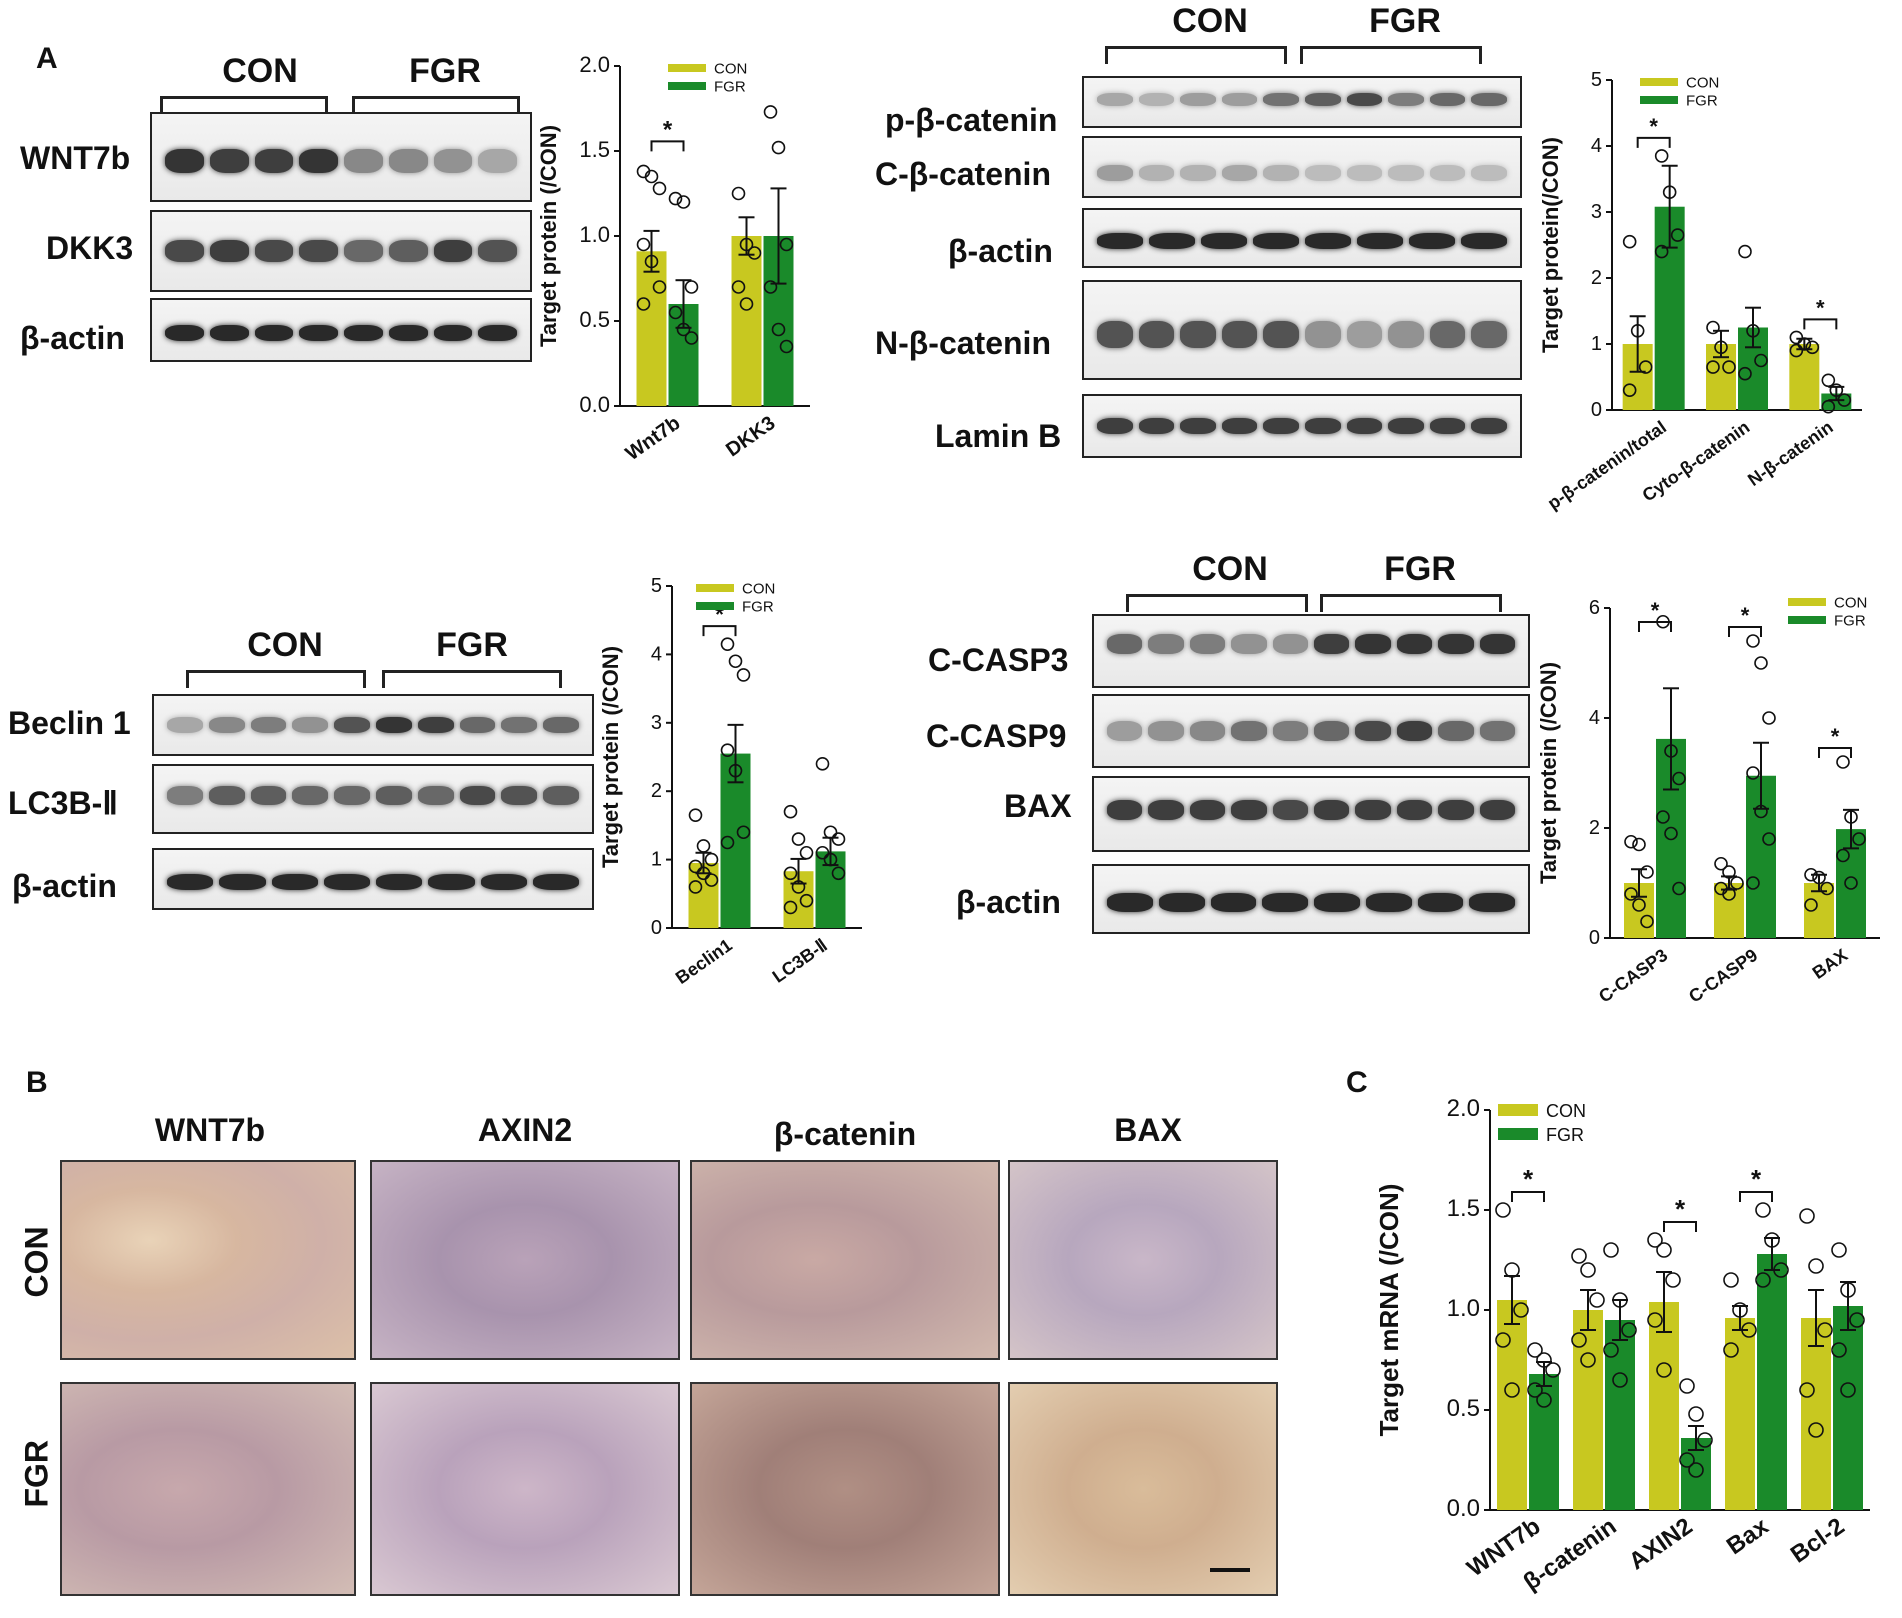 This screenshot has width=1902, height=1618. Describe the element at coordinates (1311, 731) in the screenshot. I see `blot-c-casp9` at that location.